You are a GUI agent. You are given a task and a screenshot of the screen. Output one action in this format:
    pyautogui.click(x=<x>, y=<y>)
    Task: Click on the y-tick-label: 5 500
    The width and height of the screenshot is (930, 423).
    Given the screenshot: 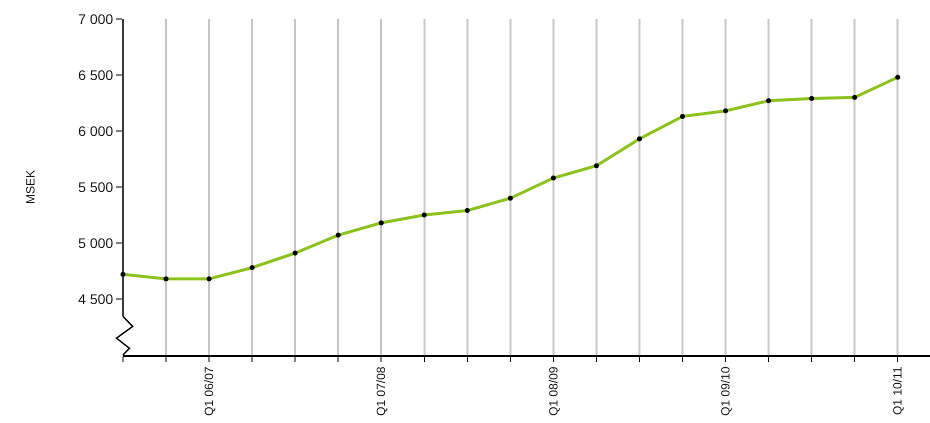 What is the action you would take?
    pyautogui.click(x=96, y=186)
    